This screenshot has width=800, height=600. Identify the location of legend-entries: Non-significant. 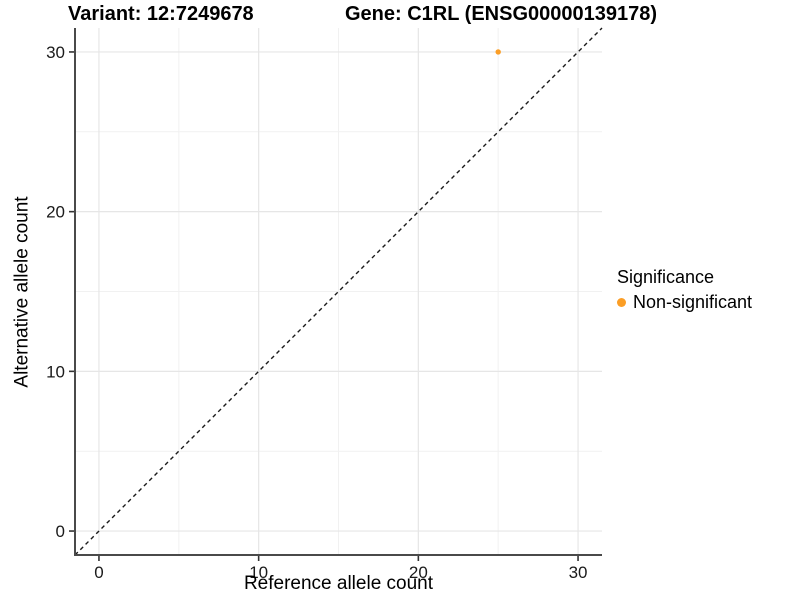
(684, 302).